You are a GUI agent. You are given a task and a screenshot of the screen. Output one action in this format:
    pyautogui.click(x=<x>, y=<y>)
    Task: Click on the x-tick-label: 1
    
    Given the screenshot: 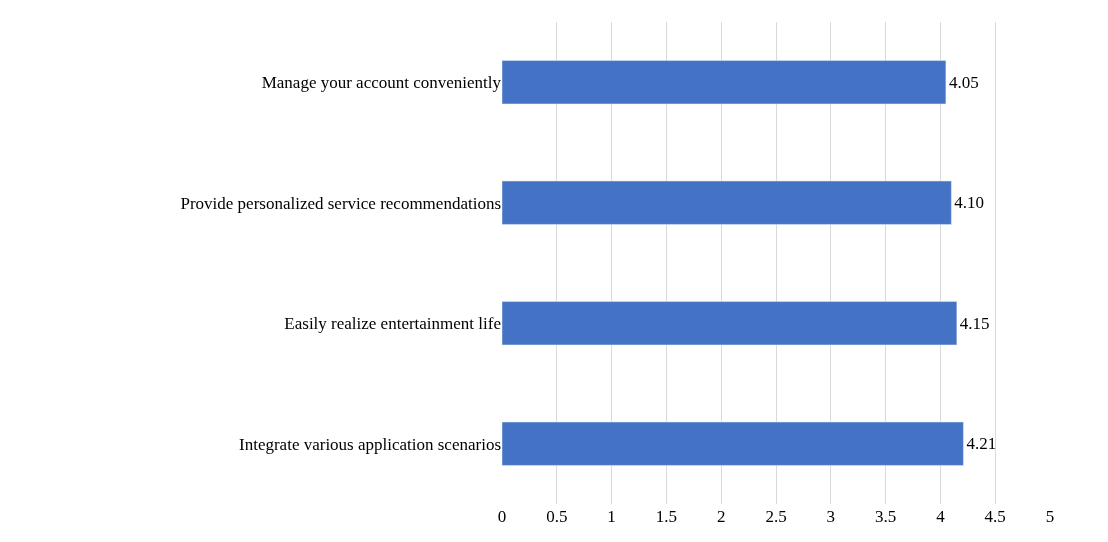 What is the action you would take?
    pyautogui.click(x=611, y=516)
    